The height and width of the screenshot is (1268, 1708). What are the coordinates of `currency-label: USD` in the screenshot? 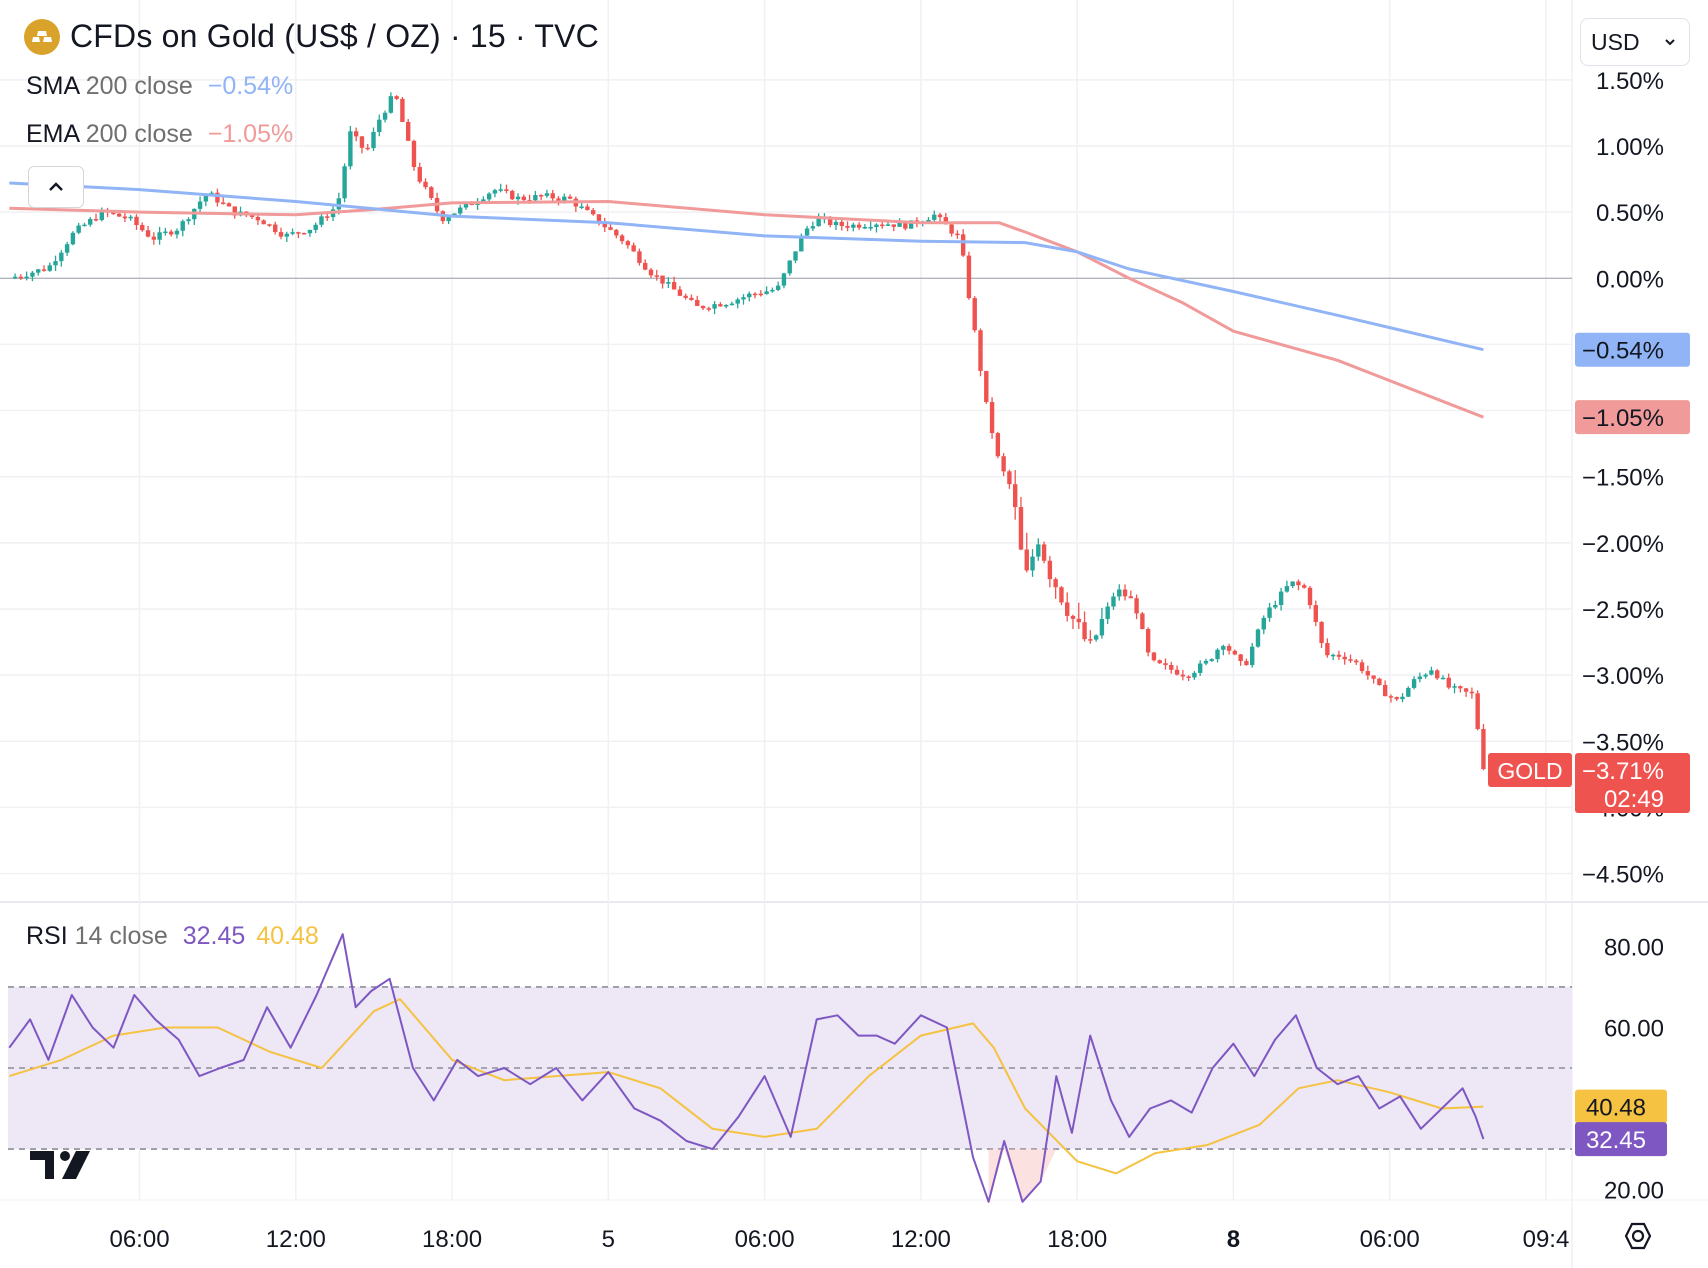 It's located at (1615, 41).